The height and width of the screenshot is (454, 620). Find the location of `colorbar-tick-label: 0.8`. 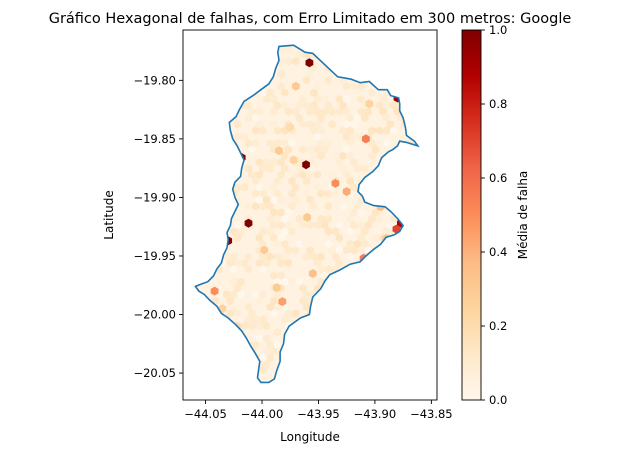

colorbar-tick-label: 0.8 is located at coordinates (498, 104).